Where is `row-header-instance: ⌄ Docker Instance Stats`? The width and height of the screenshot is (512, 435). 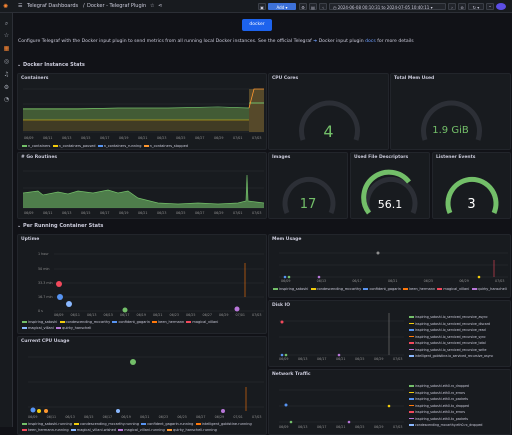 row-header-instance: ⌄ Docker Instance Stats is located at coordinates (51, 65).